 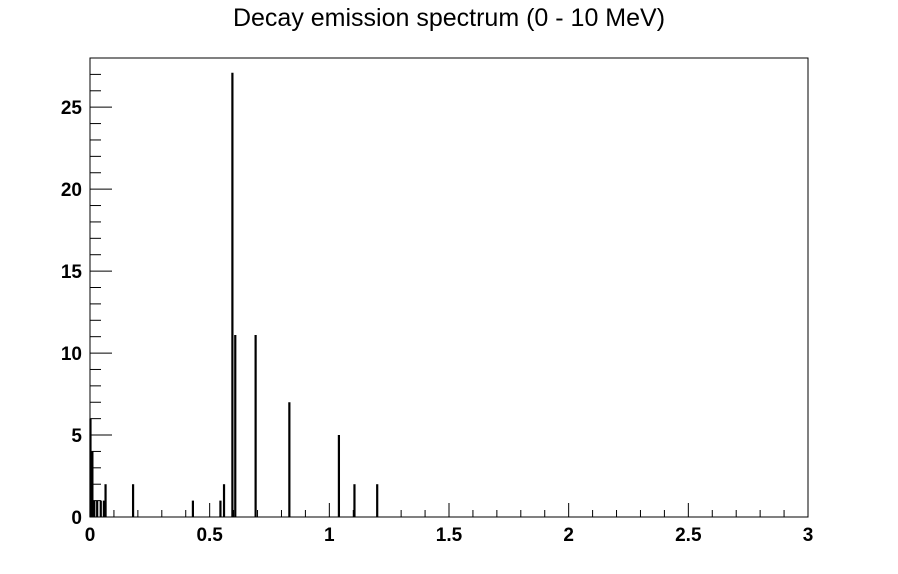 I want to click on x-tick-label: 1.5, so click(x=449, y=535).